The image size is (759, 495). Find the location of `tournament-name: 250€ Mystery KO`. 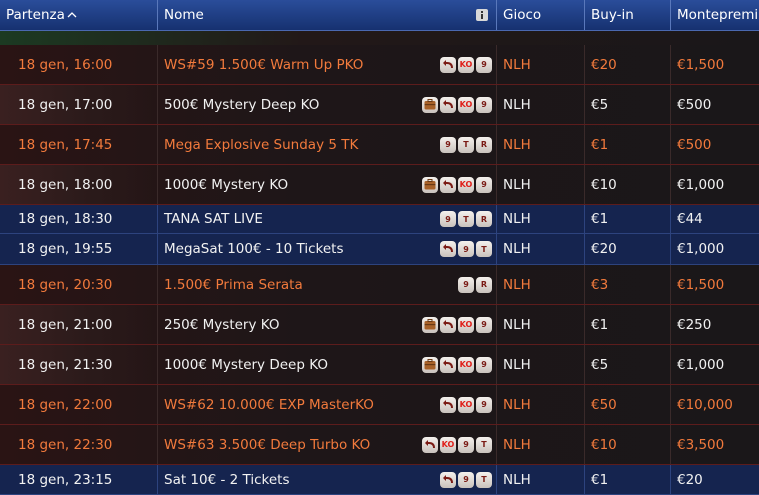

tournament-name: 250€ Mystery KO is located at coordinates (222, 324).